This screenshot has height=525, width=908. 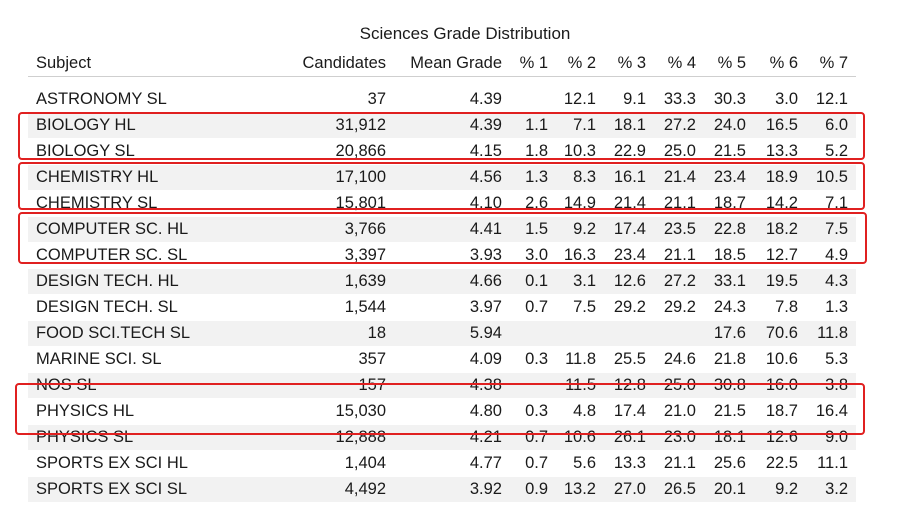 I want to click on subject-cell: COMPUTER SC. SL, so click(x=112, y=255).